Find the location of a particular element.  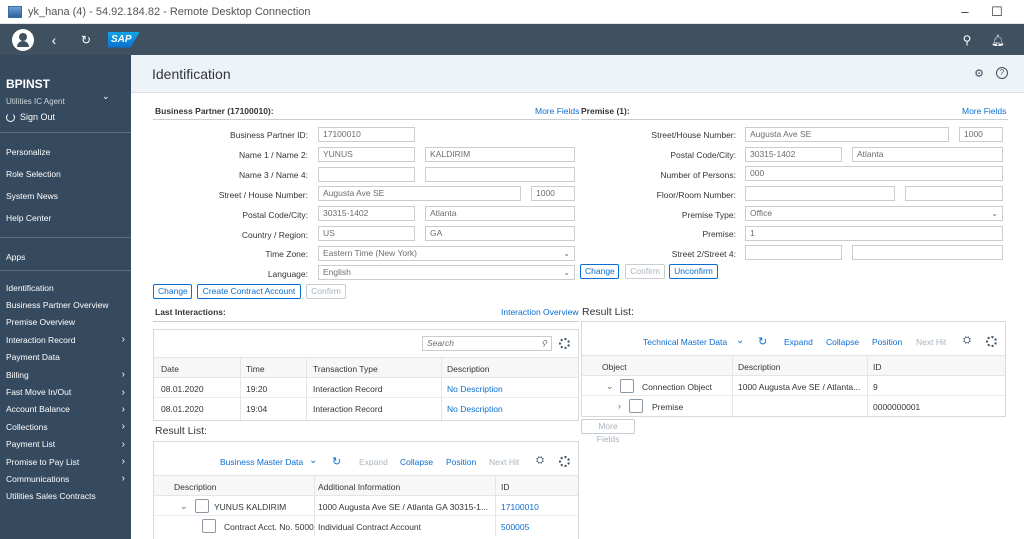

region-field: GA is located at coordinates (500, 233).